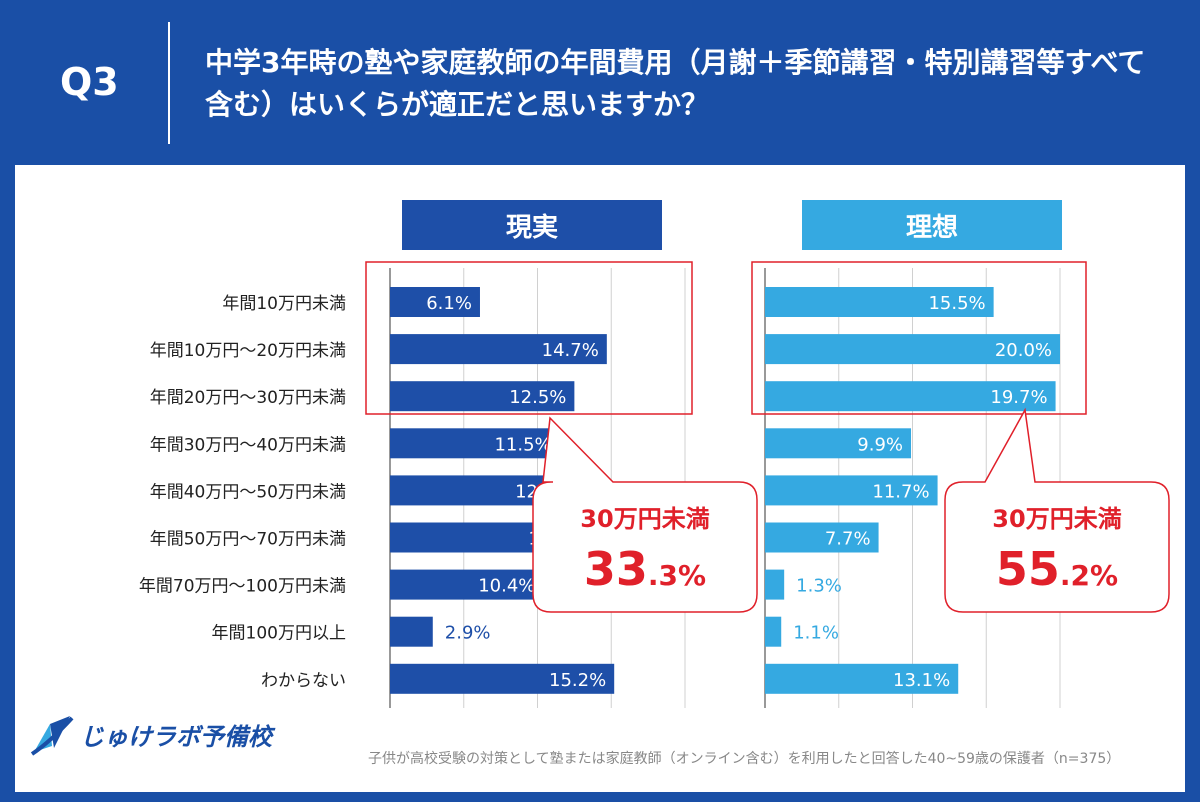 The height and width of the screenshot is (802, 1200). Describe the element at coordinates (303, 681) in the screenshot. I see `category-label: わからない` at that location.